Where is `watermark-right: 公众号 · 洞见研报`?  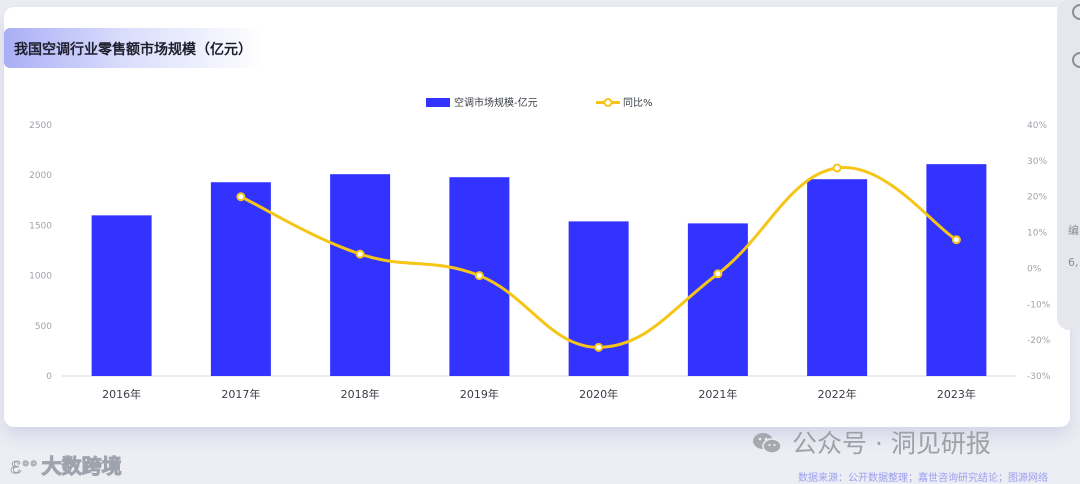 watermark-right: 公众号 · 洞见研报 is located at coordinates (871, 442).